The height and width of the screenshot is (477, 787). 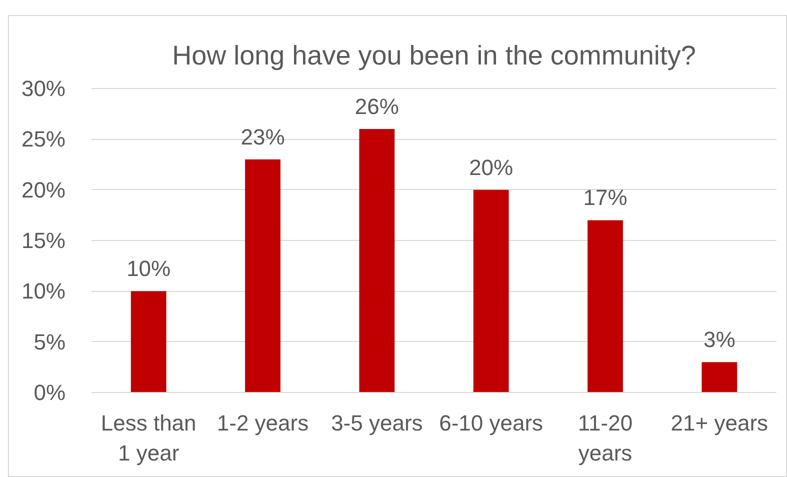 What do you see at coordinates (50, 392) in the screenshot?
I see `y-tick-label: 0%` at bounding box center [50, 392].